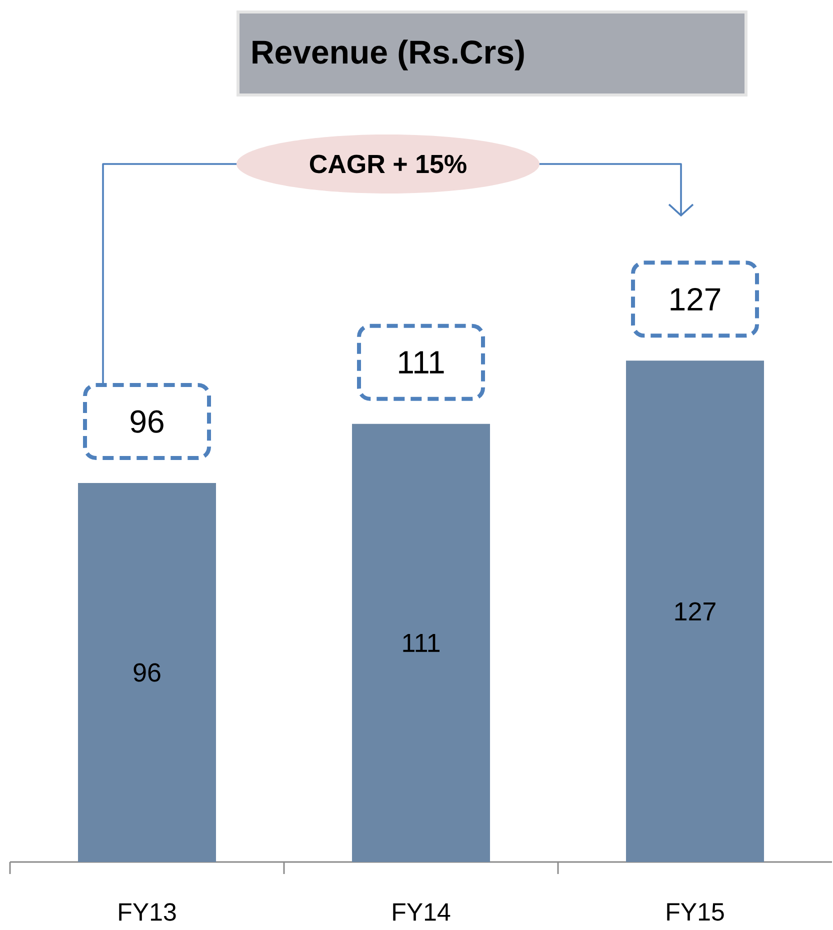  I want to click on x-tick-label: FY13, so click(147, 912).